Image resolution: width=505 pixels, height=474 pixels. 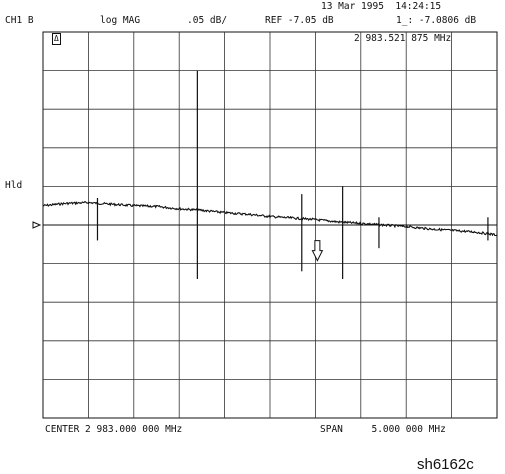 I want to click on center-frequency: CENTER 2 983.000 000 MHz, so click(x=113, y=429).